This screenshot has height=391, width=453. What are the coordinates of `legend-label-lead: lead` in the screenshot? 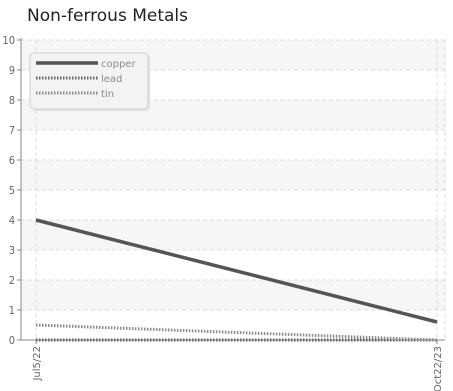 It's located at (111, 79).